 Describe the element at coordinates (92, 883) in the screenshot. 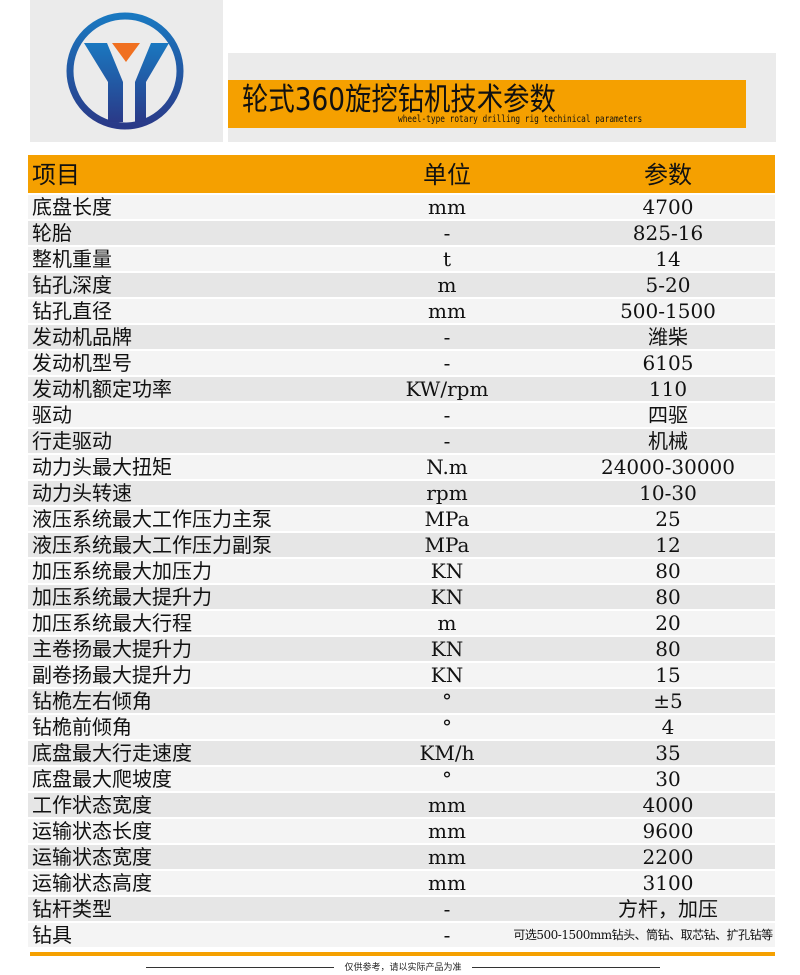

I see `row-item: 运输状态高度` at that location.